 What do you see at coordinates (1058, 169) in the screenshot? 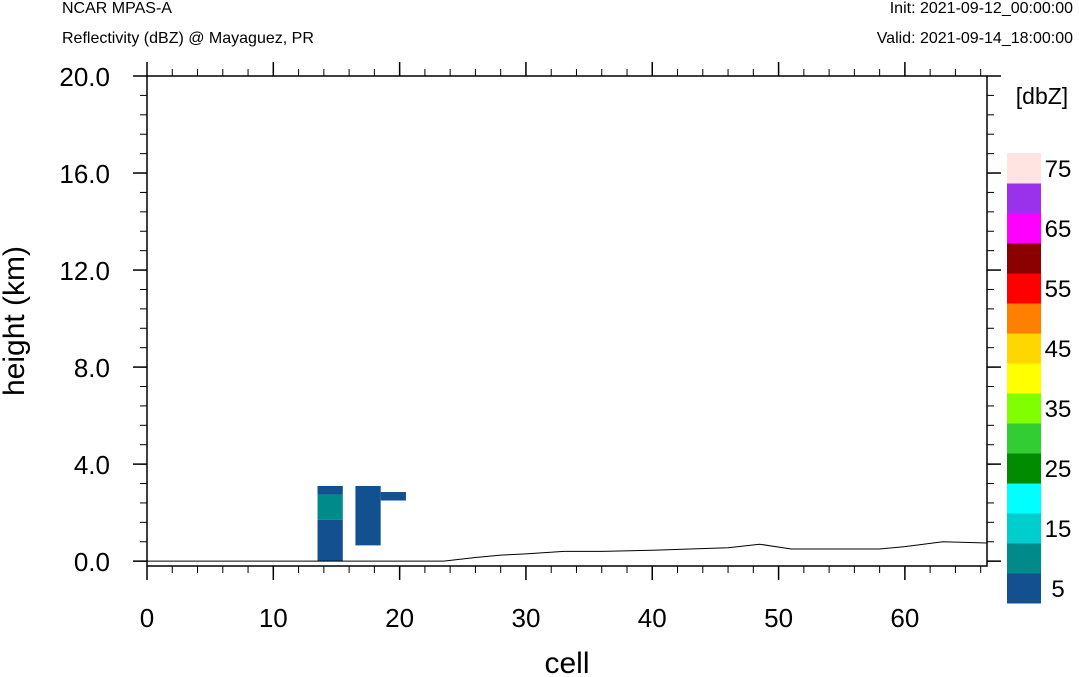
I see `colorbar-tick-label: 75` at bounding box center [1058, 169].